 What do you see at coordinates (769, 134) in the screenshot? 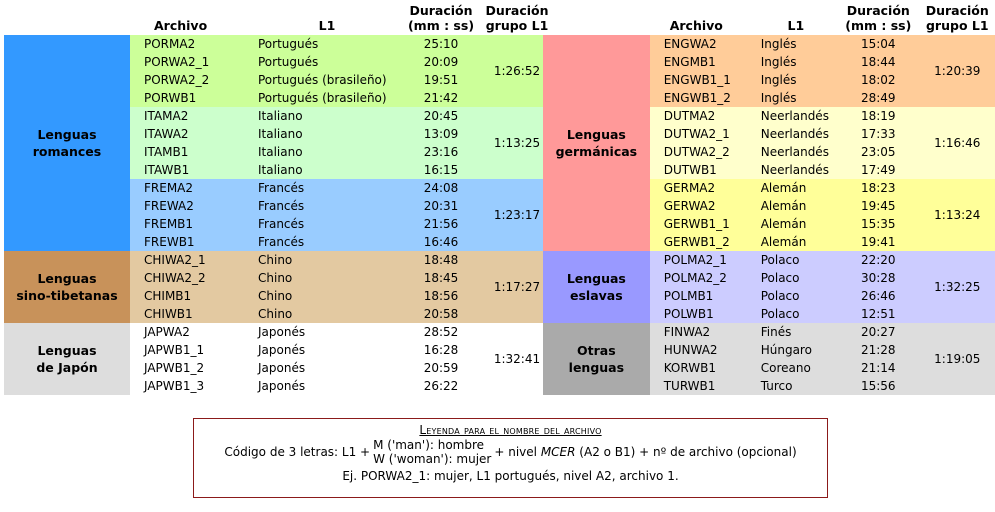
I see `table-row: DUTWA2_1 Neerlandés 17:33` at bounding box center [769, 134].